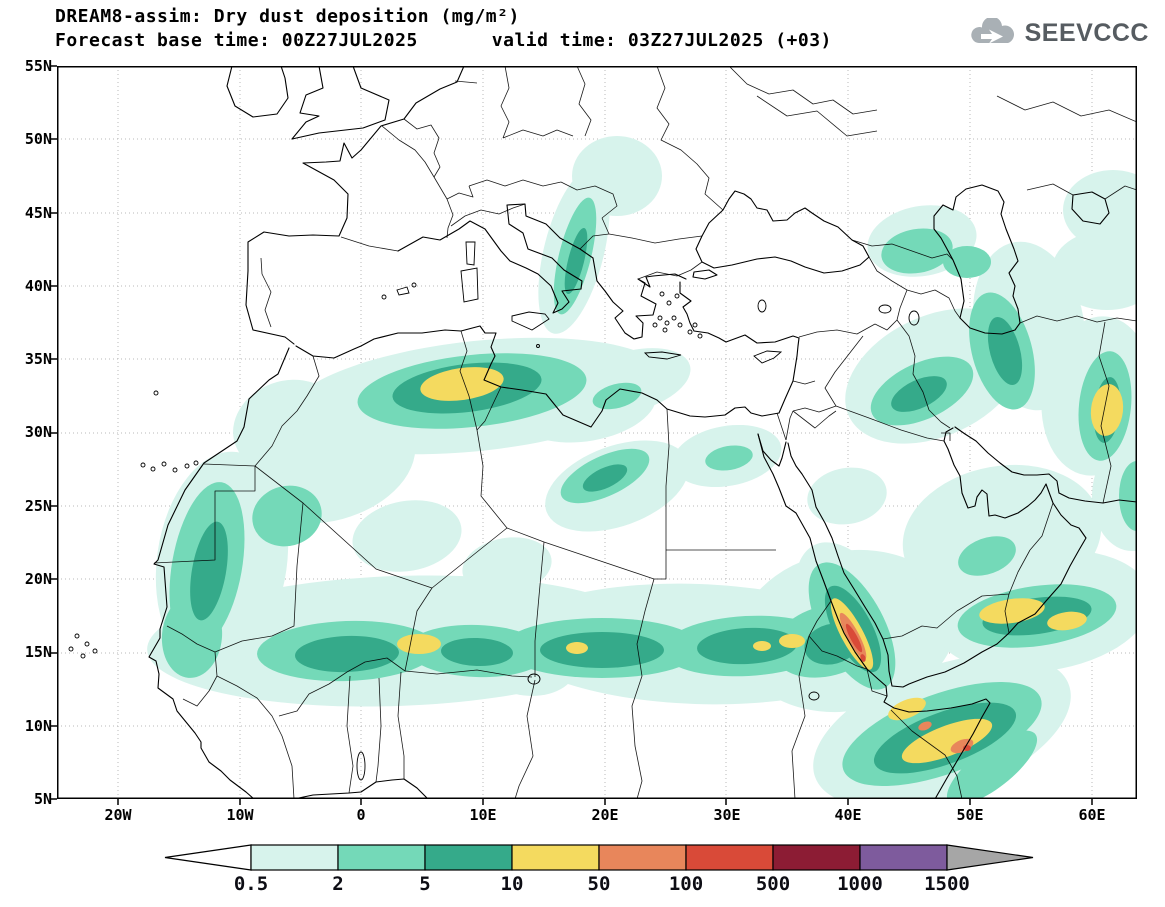  I want to click on seevccc-logo: SEEVCCC, so click(1058, 33).